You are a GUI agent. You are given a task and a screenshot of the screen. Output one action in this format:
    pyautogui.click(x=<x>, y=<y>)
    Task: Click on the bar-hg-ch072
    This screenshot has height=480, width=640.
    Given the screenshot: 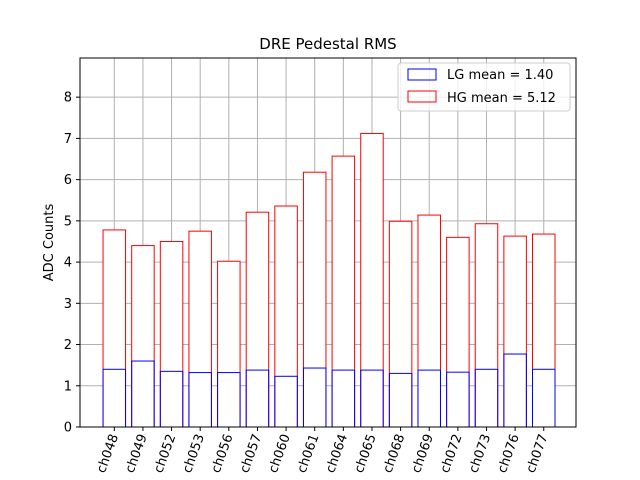 What is the action you would take?
    pyautogui.click(x=458, y=332)
    